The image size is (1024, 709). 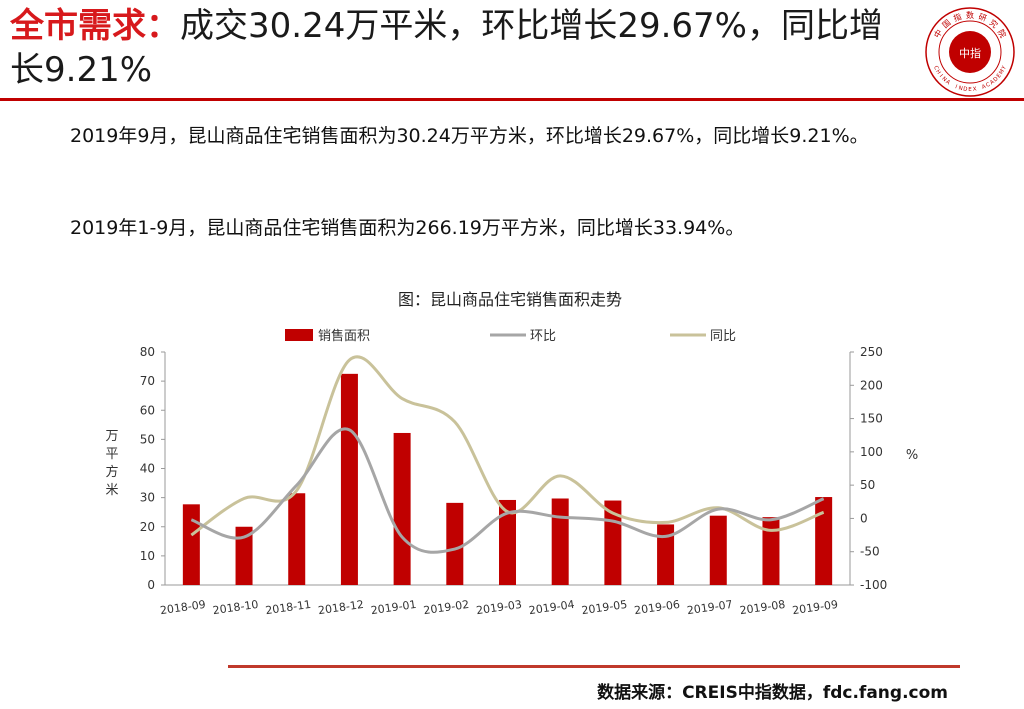 I want to click on logo-bottom-char: M, so click(x=1002, y=71).